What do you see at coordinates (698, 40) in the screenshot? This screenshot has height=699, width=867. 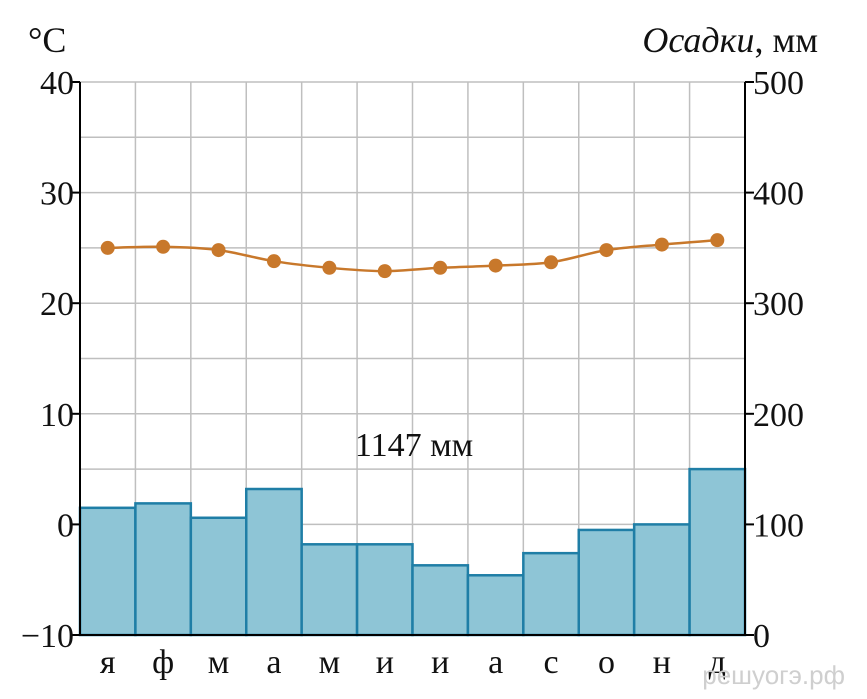 I see `right-axis-unit-italic: Осадки` at bounding box center [698, 40].